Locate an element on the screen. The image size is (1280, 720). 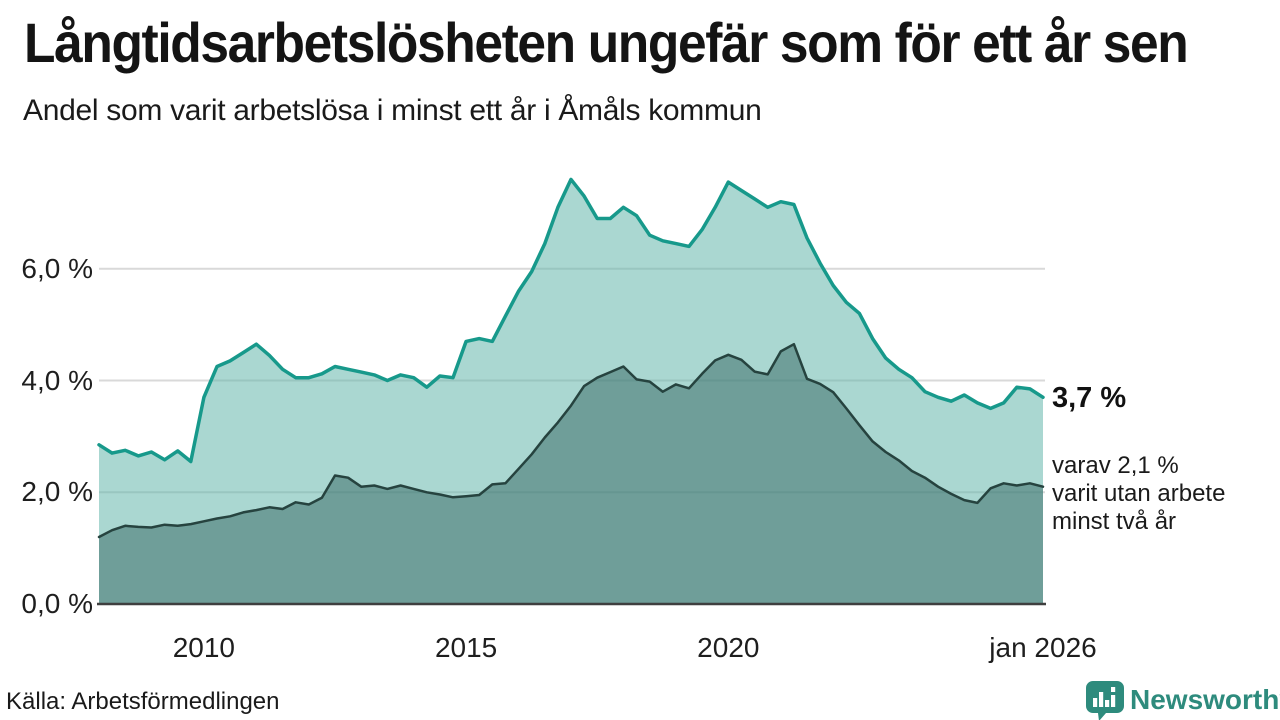
x-tick-2015: 2015 is located at coordinates (466, 647).